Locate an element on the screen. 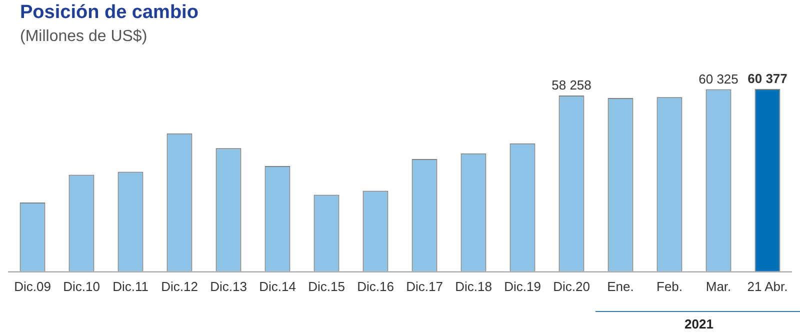 This screenshot has width=800, height=335. x-tick-label: Feb. is located at coordinates (669, 286).